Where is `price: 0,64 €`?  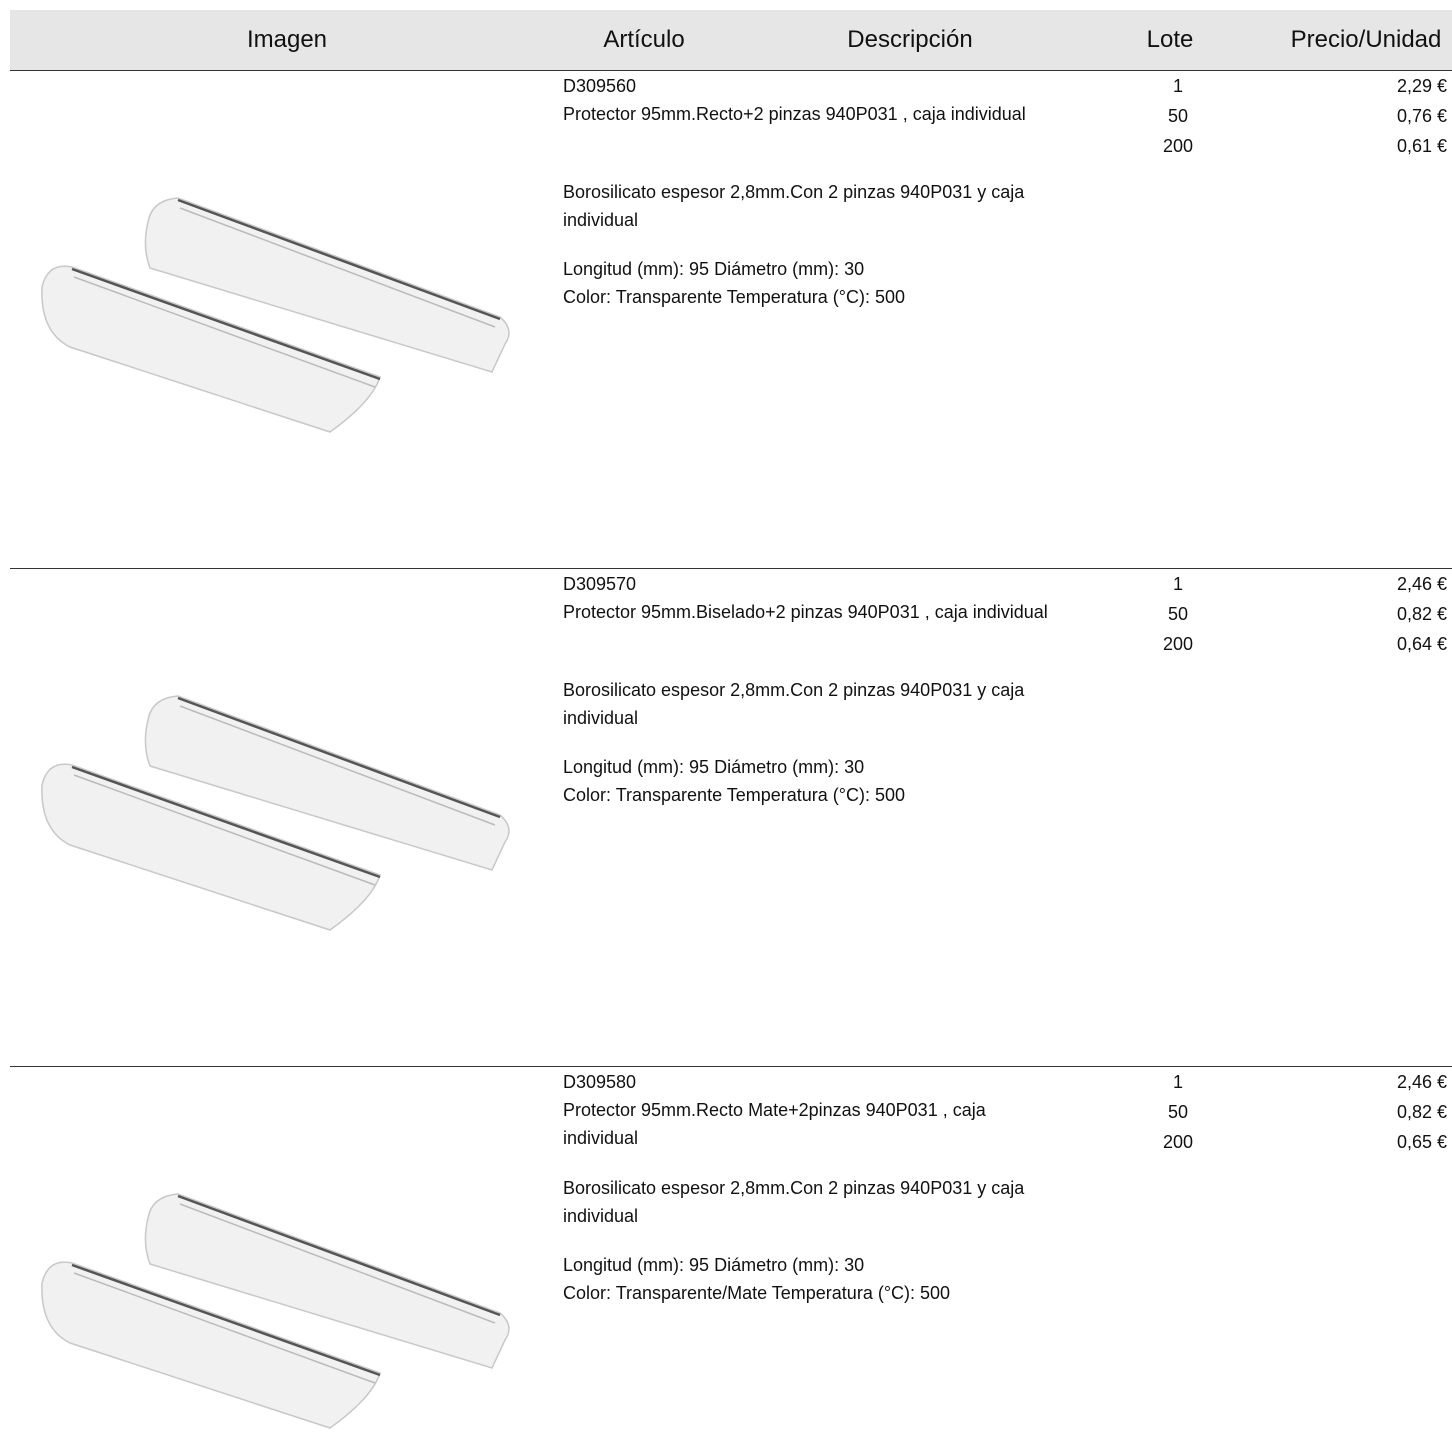 price: 0,64 € is located at coordinates (1421, 644).